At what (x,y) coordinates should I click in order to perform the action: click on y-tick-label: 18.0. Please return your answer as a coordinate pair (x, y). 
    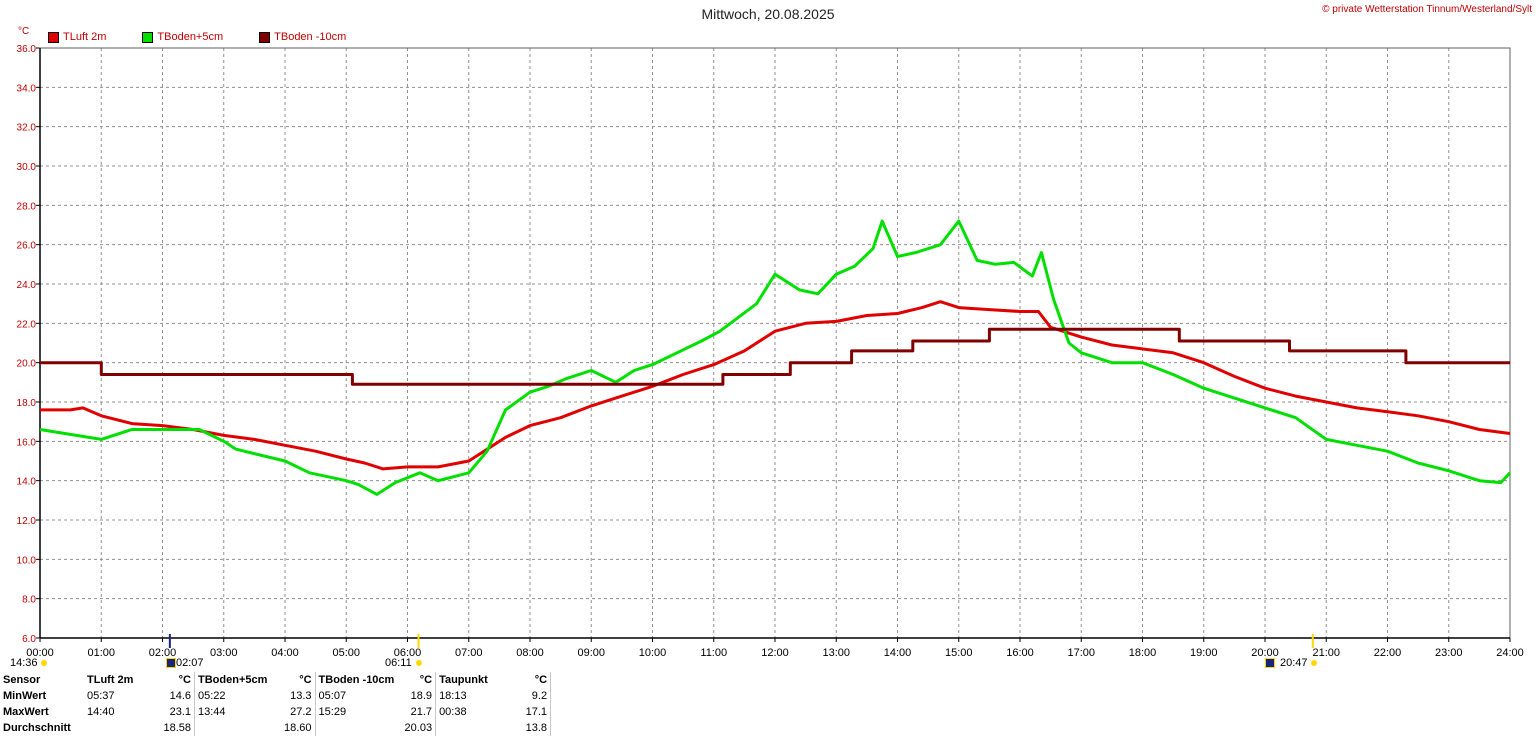
    Looking at the image, I should click on (27, 403).